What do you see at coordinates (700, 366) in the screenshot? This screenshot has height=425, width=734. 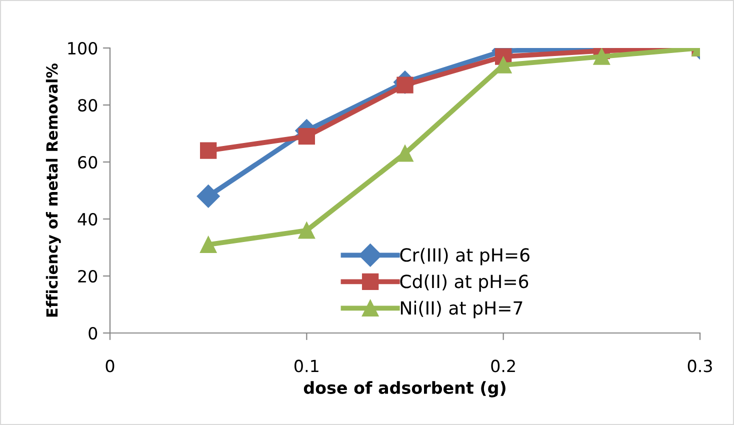 I see `x-tick-label: 0.3` at bounding box center [700, 366].